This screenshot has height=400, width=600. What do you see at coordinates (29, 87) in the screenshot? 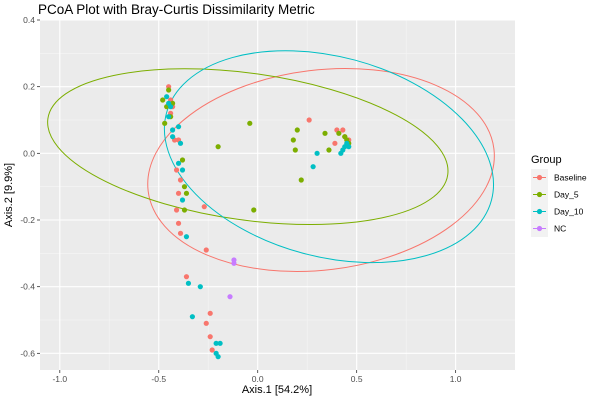
I see `y-tick-label: 0.2` at bounding box center [29, 87].